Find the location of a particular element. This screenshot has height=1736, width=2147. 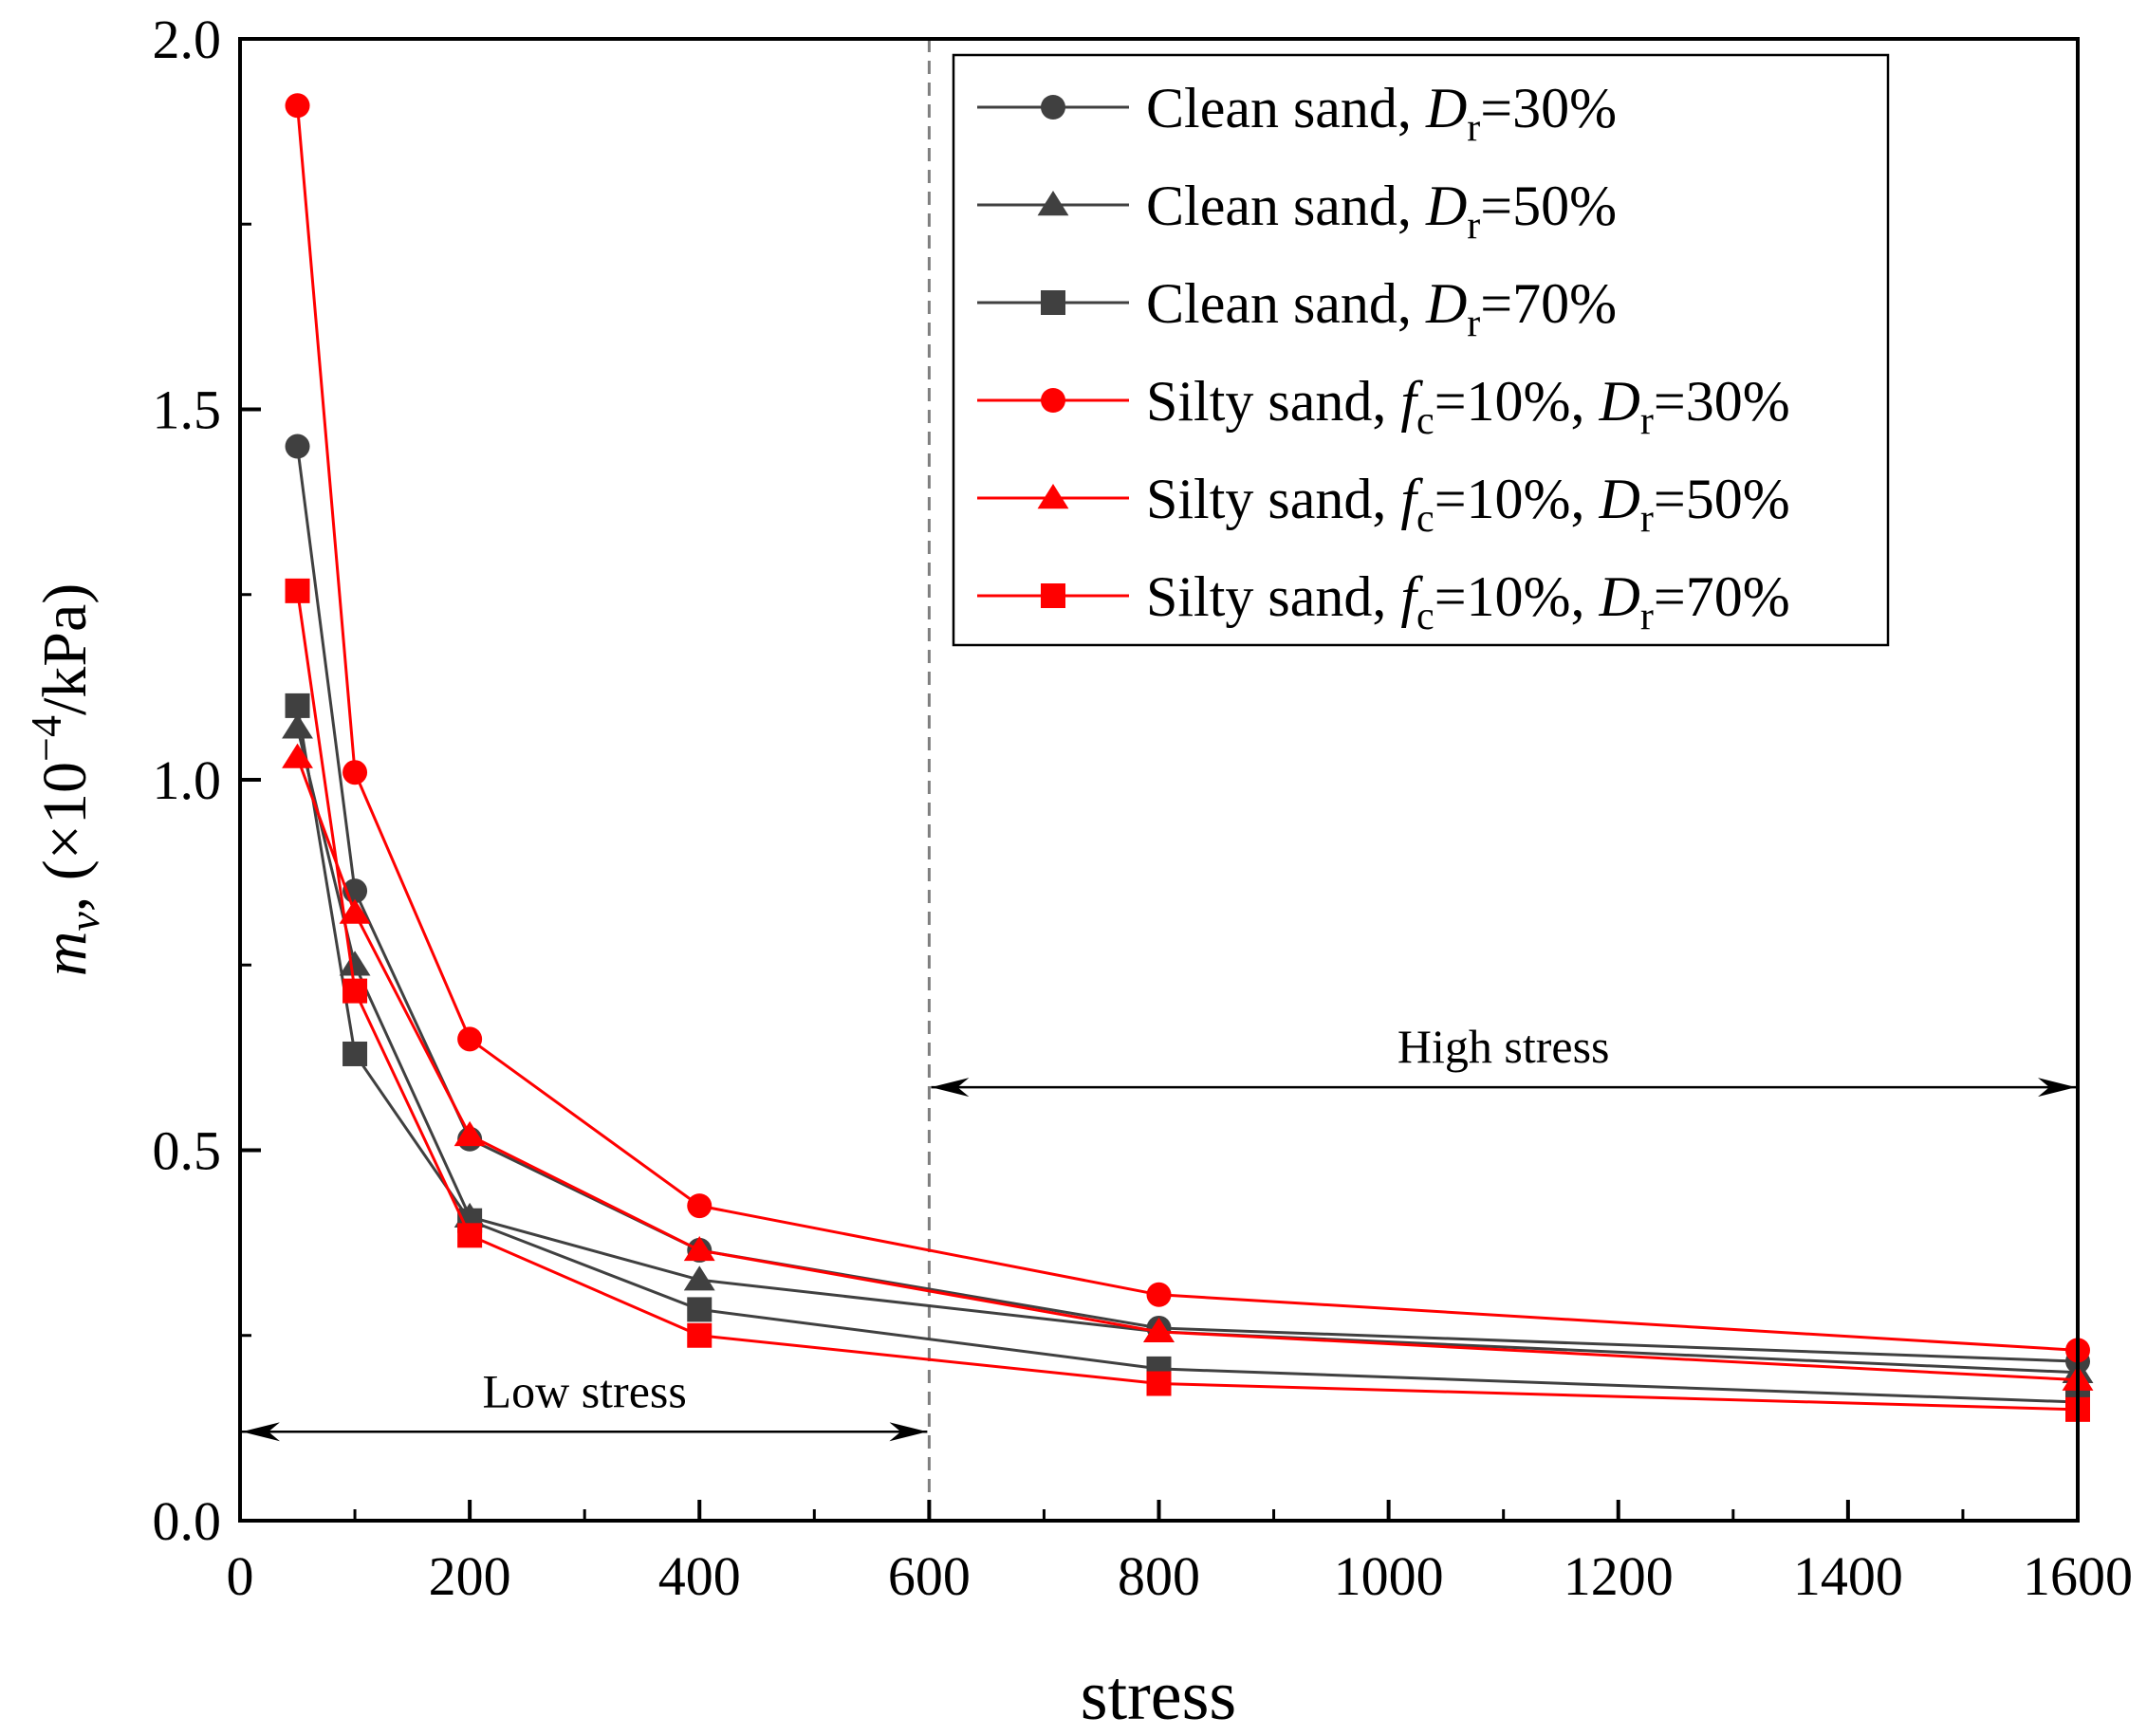

y-axis-variable: m is located at coordinates (65, 954).